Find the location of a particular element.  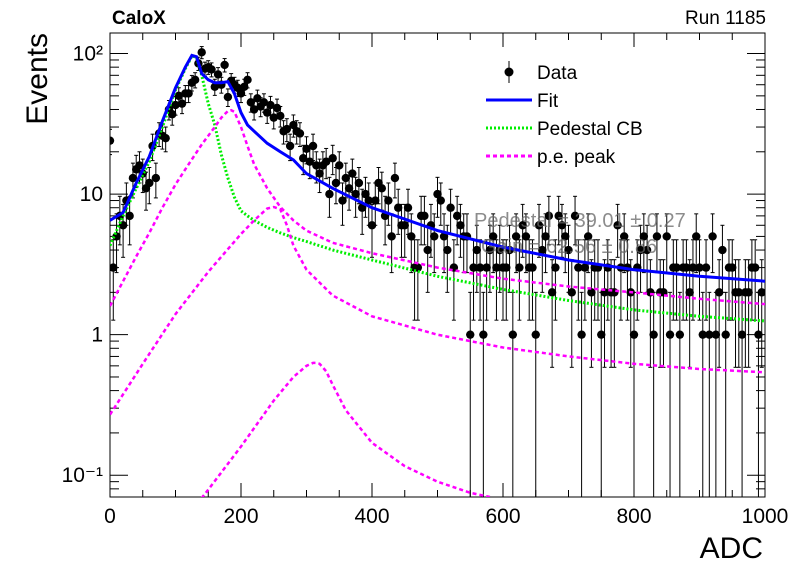

legend-label: Pedestal CB is located at coordinates (590, 129).